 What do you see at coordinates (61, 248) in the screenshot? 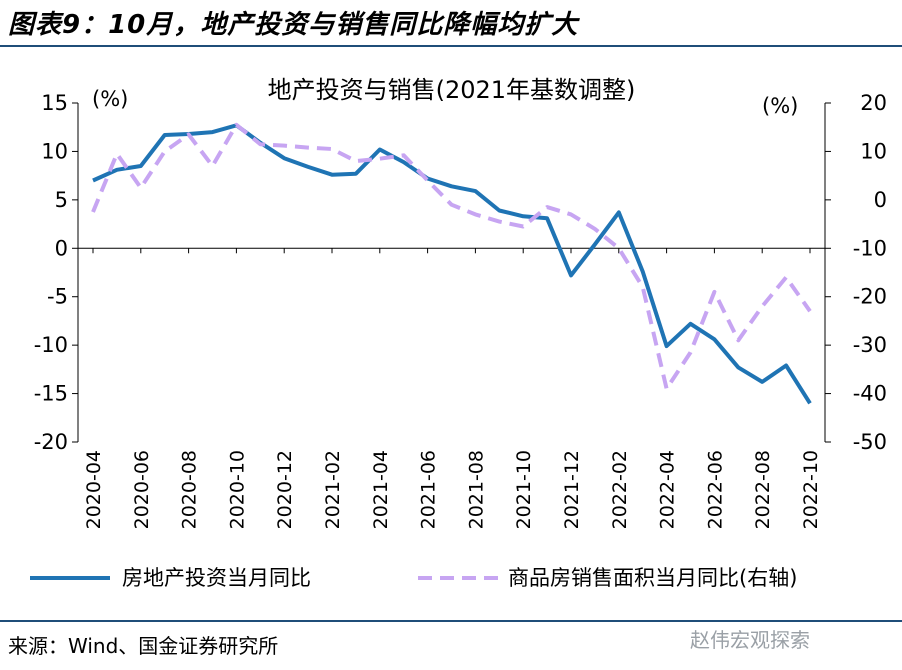
I see `left-tick-label: 0` at bounding box center [61, 248].